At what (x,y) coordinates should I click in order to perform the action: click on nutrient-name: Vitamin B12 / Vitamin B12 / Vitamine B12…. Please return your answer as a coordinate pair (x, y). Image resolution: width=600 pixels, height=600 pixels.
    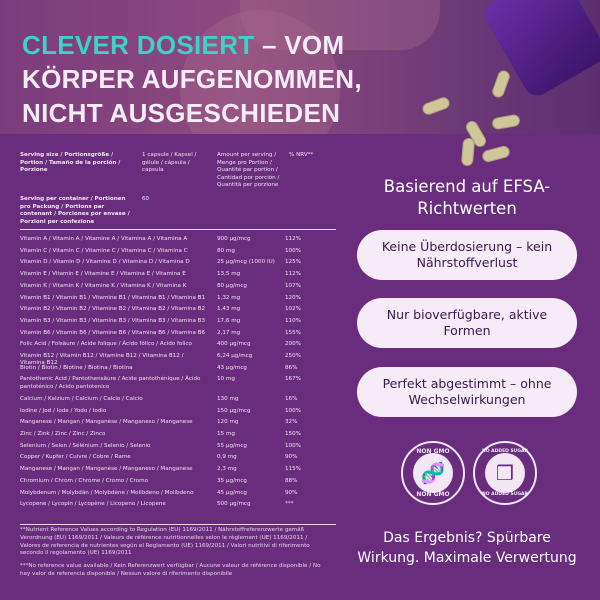
    Looking at the image, I should click on (102, 360).